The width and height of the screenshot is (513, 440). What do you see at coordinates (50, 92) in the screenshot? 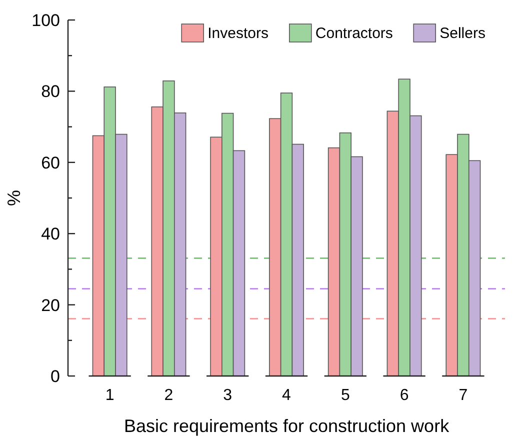
I see `y-tick-label: 80` at bounding box center [50, 92].